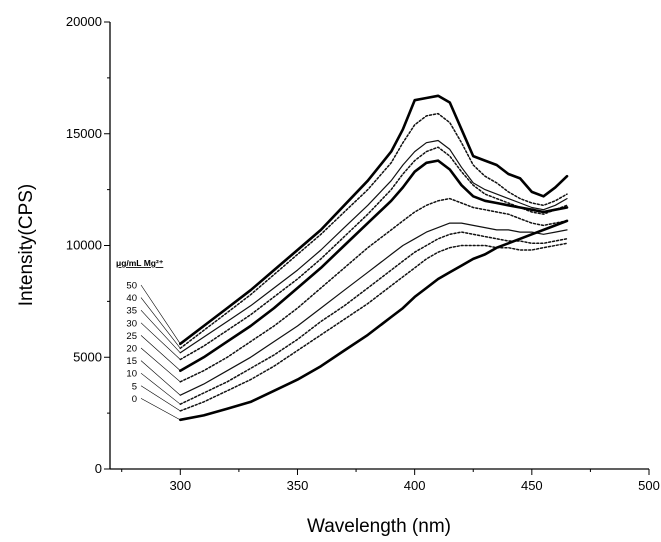 The width and height of the screenshot is (661, 542). I want to click on x-tick-label: 500, so click(649, 485).